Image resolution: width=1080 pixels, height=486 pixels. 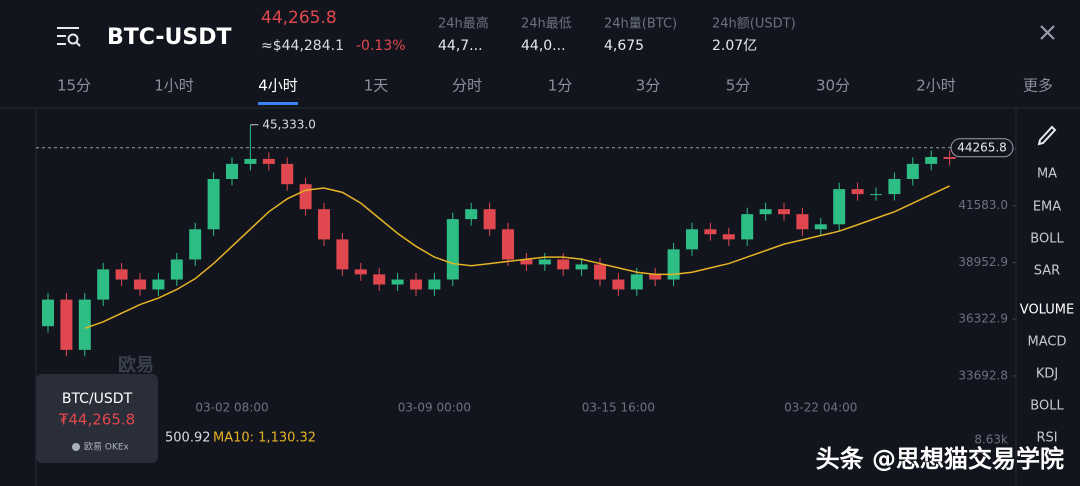 I want to click on y-tick-label: 41583.0, so click(x=983, y=205).